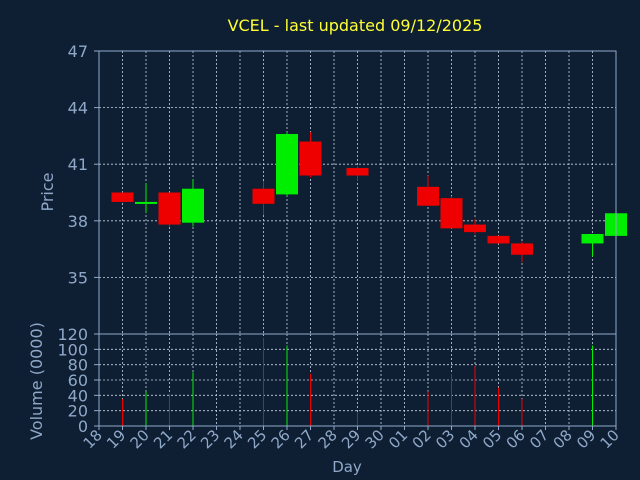 This screenshot has height=480, width=640. What do you see at coordinates (78, 411) in the screenshot?
I see `volume-tick-label: 20` at bounding box center [78, 411].